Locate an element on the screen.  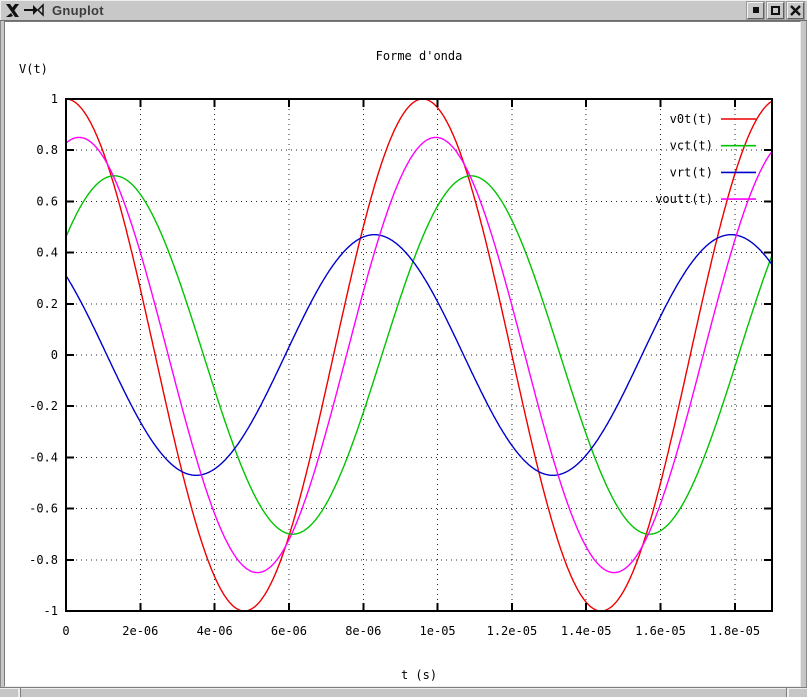
x-tick-label: 1.2e-05 is located at coordinates (512, 631).